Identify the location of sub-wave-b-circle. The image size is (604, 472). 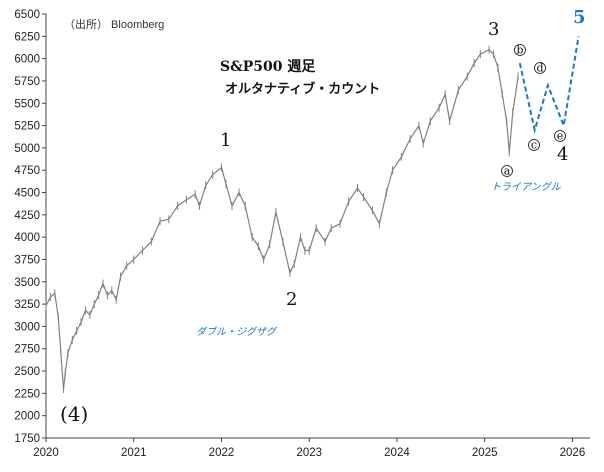
(520, 50).